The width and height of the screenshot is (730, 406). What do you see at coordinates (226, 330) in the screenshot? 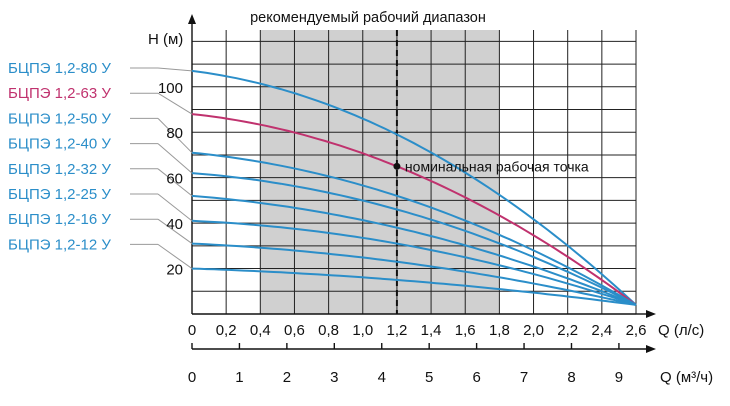
I see `x-tick-label: 0,2` at bounding box center [226, 330].